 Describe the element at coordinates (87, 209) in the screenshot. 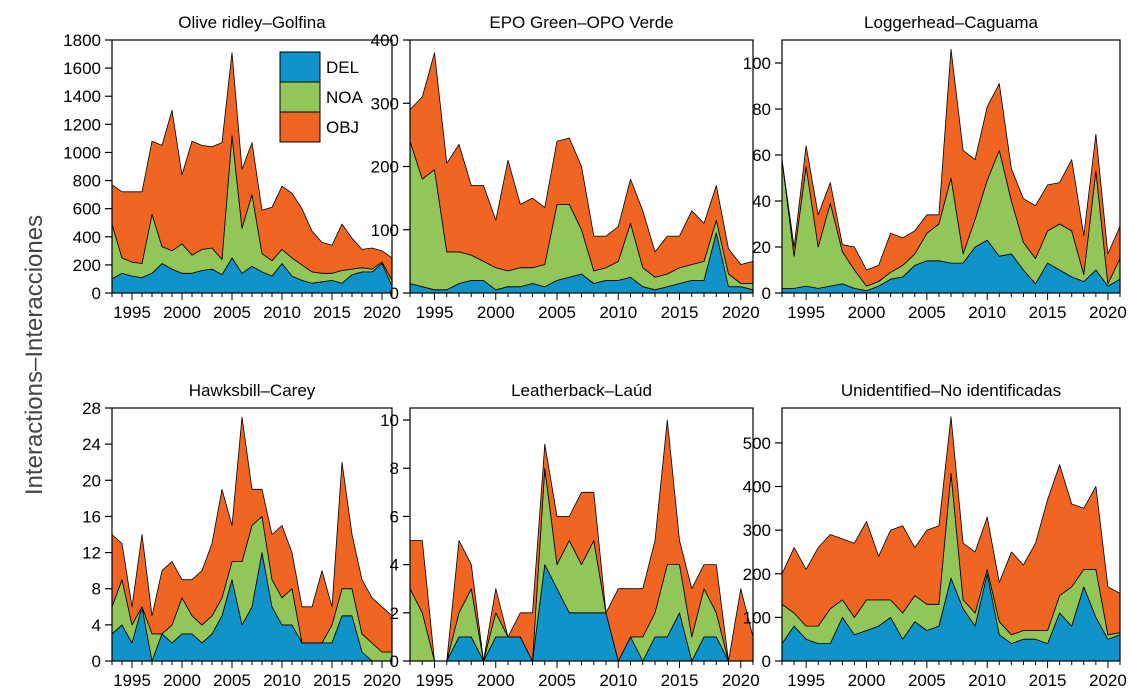

I see `y-tick-label: 600` at that location.